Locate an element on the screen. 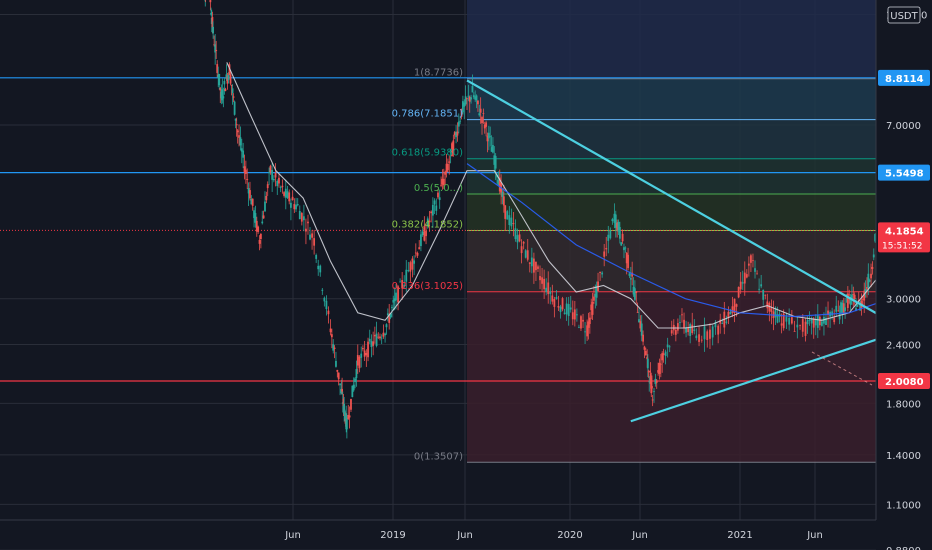  fib-level-label: 0.5(5.0...) is located at coordinates (438, 188).